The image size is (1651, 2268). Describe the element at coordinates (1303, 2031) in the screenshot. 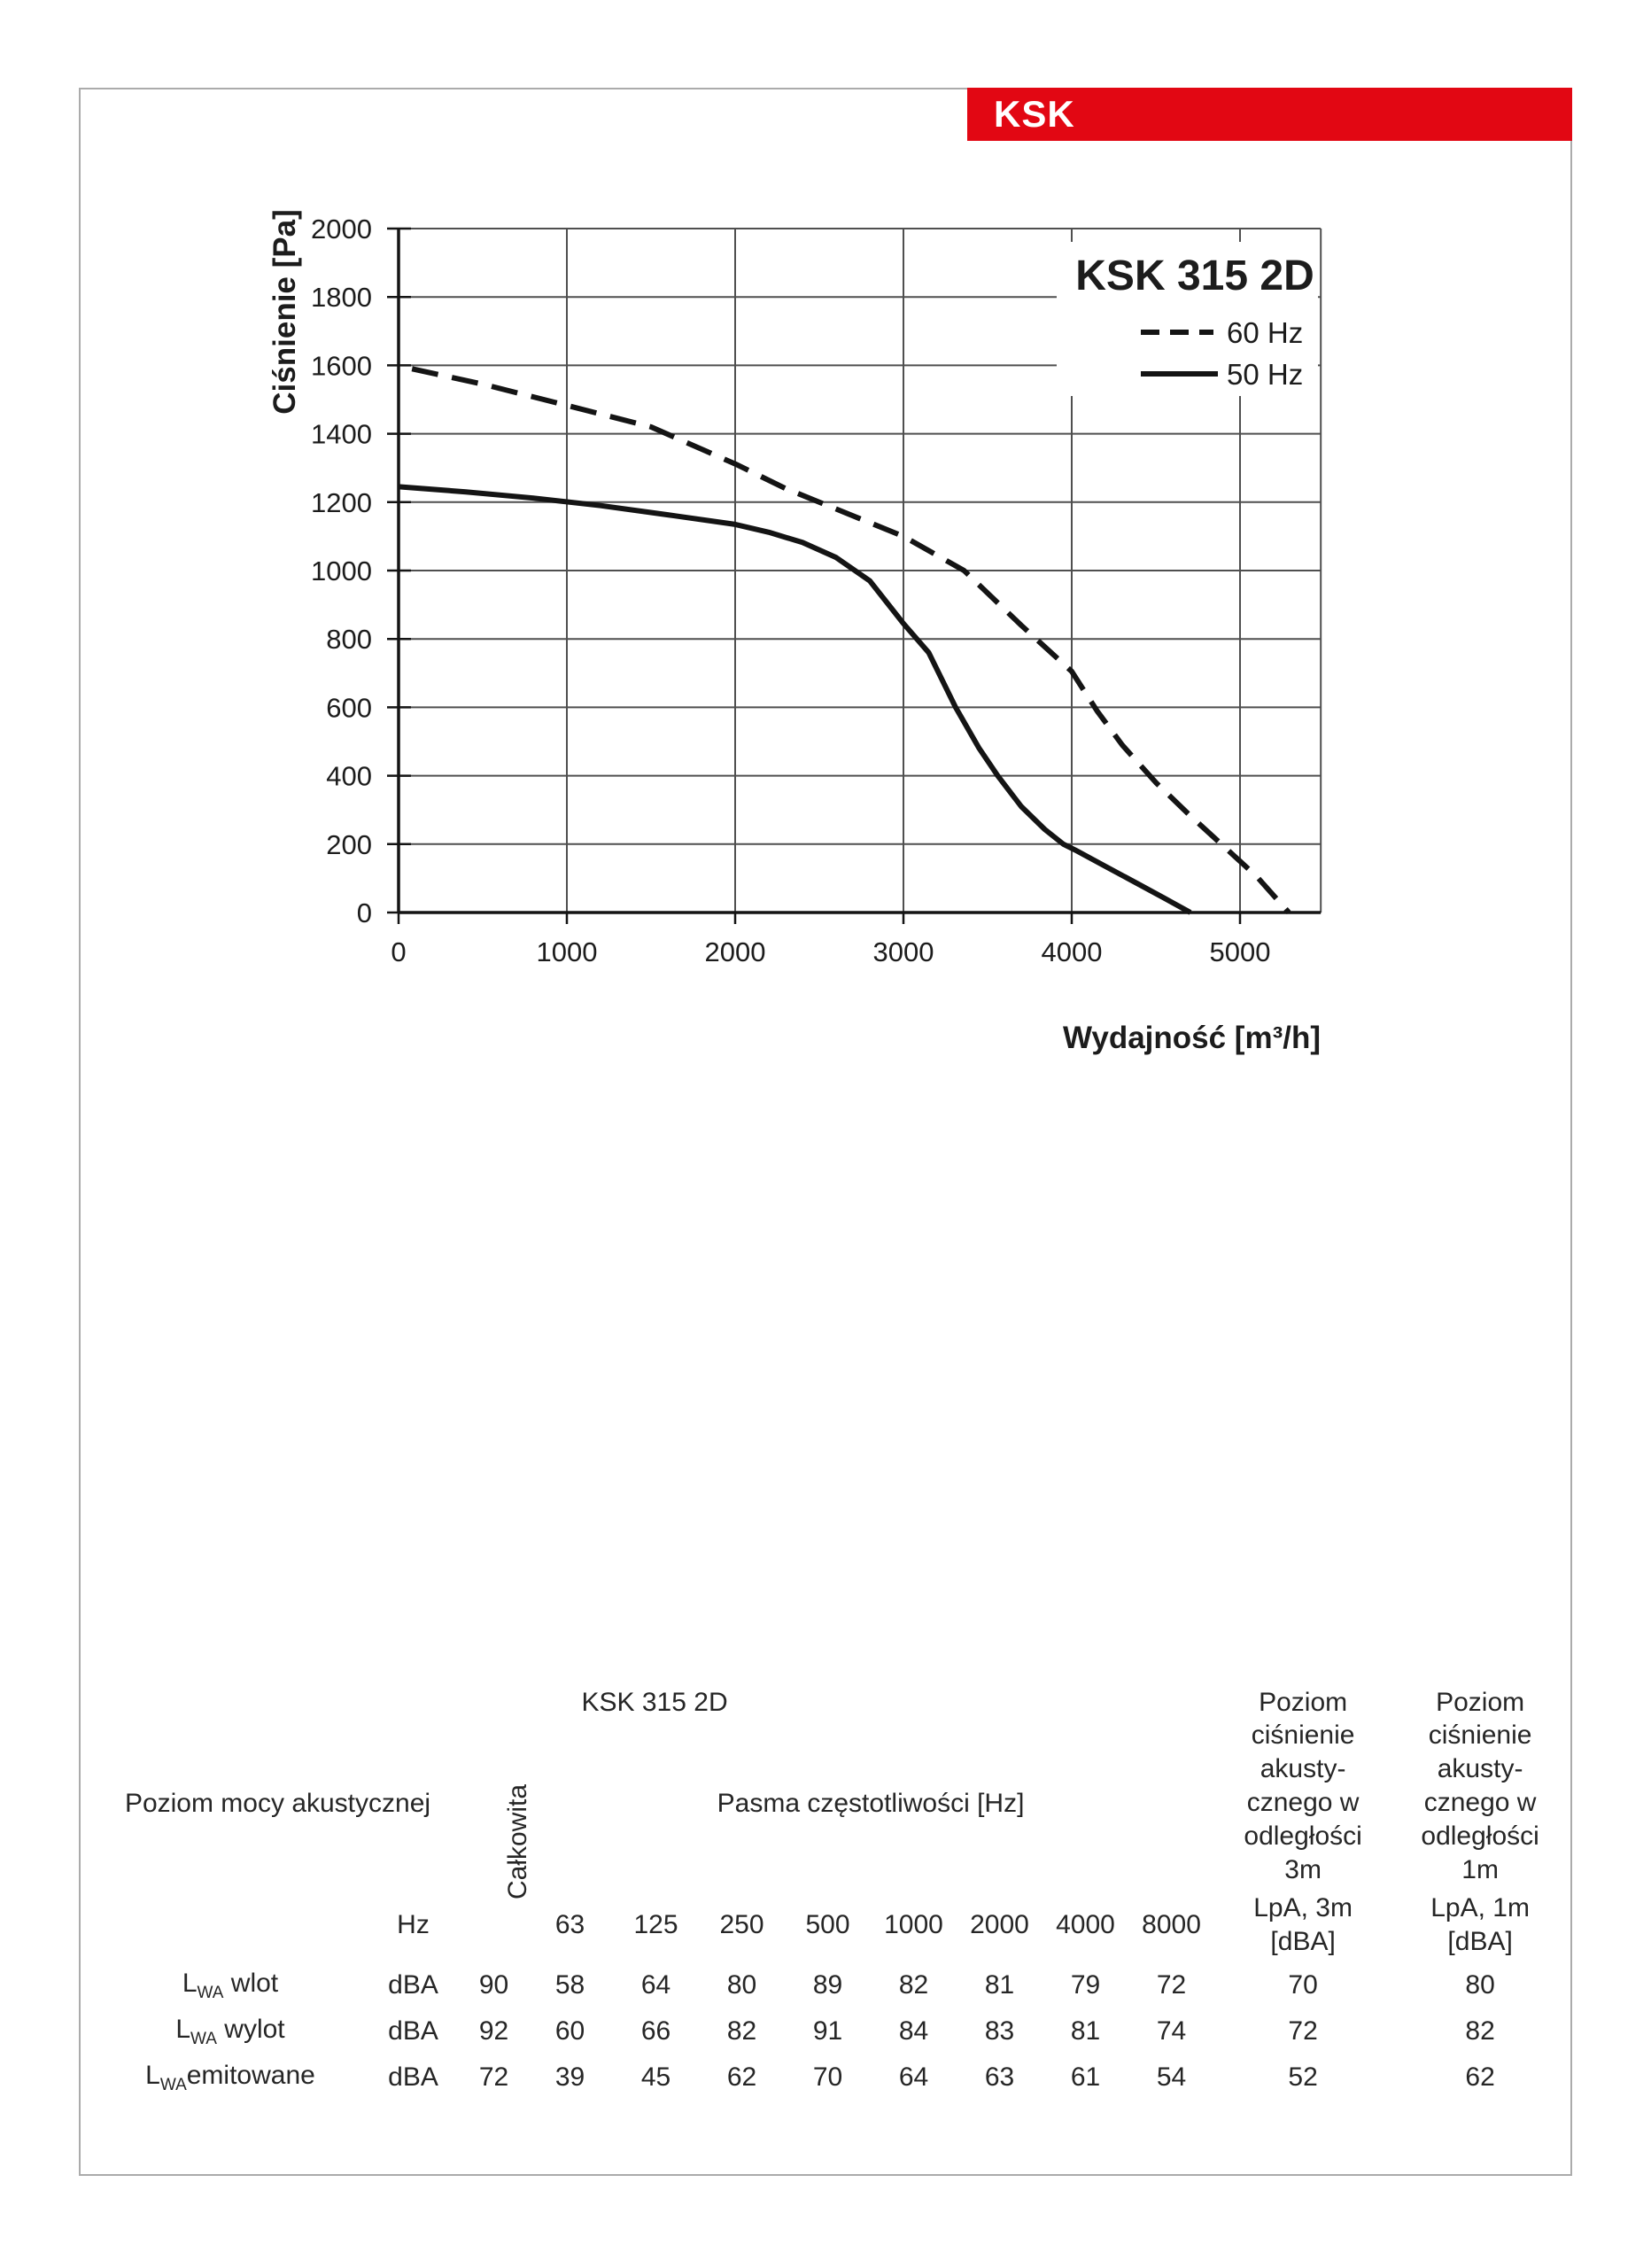

I see `lpa3-value: 72` at that location.